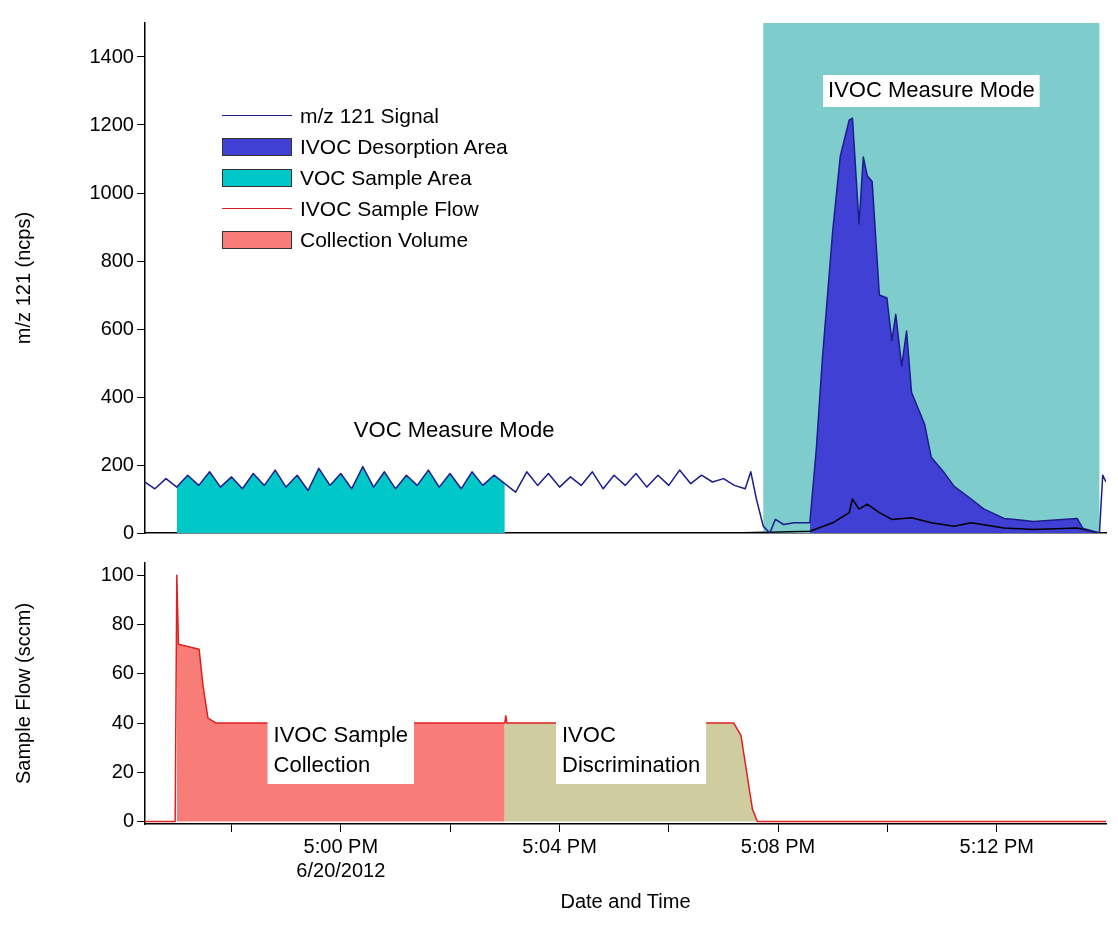 The height and width of the screenshot is (928, 1118). What do you see at coordinates (631, 749) in the screenshot?
I see `annotation: IVOC Discrimination` at bounding box center [631, 749].